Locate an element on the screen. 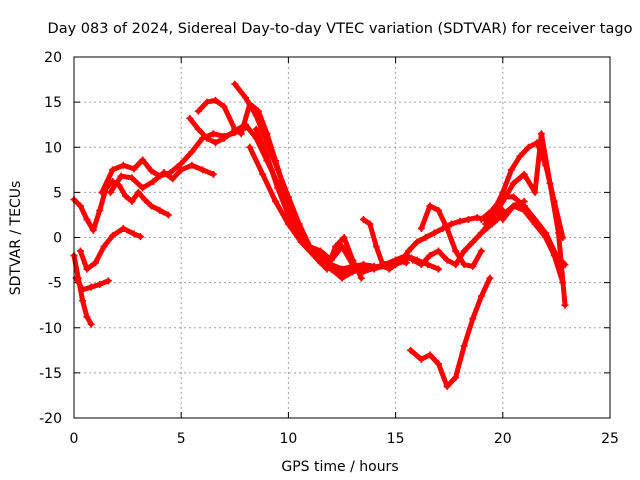 The width and height of the screenshot is (640, 480). y-tick-label: -15 is located at coordinates (50, 374).